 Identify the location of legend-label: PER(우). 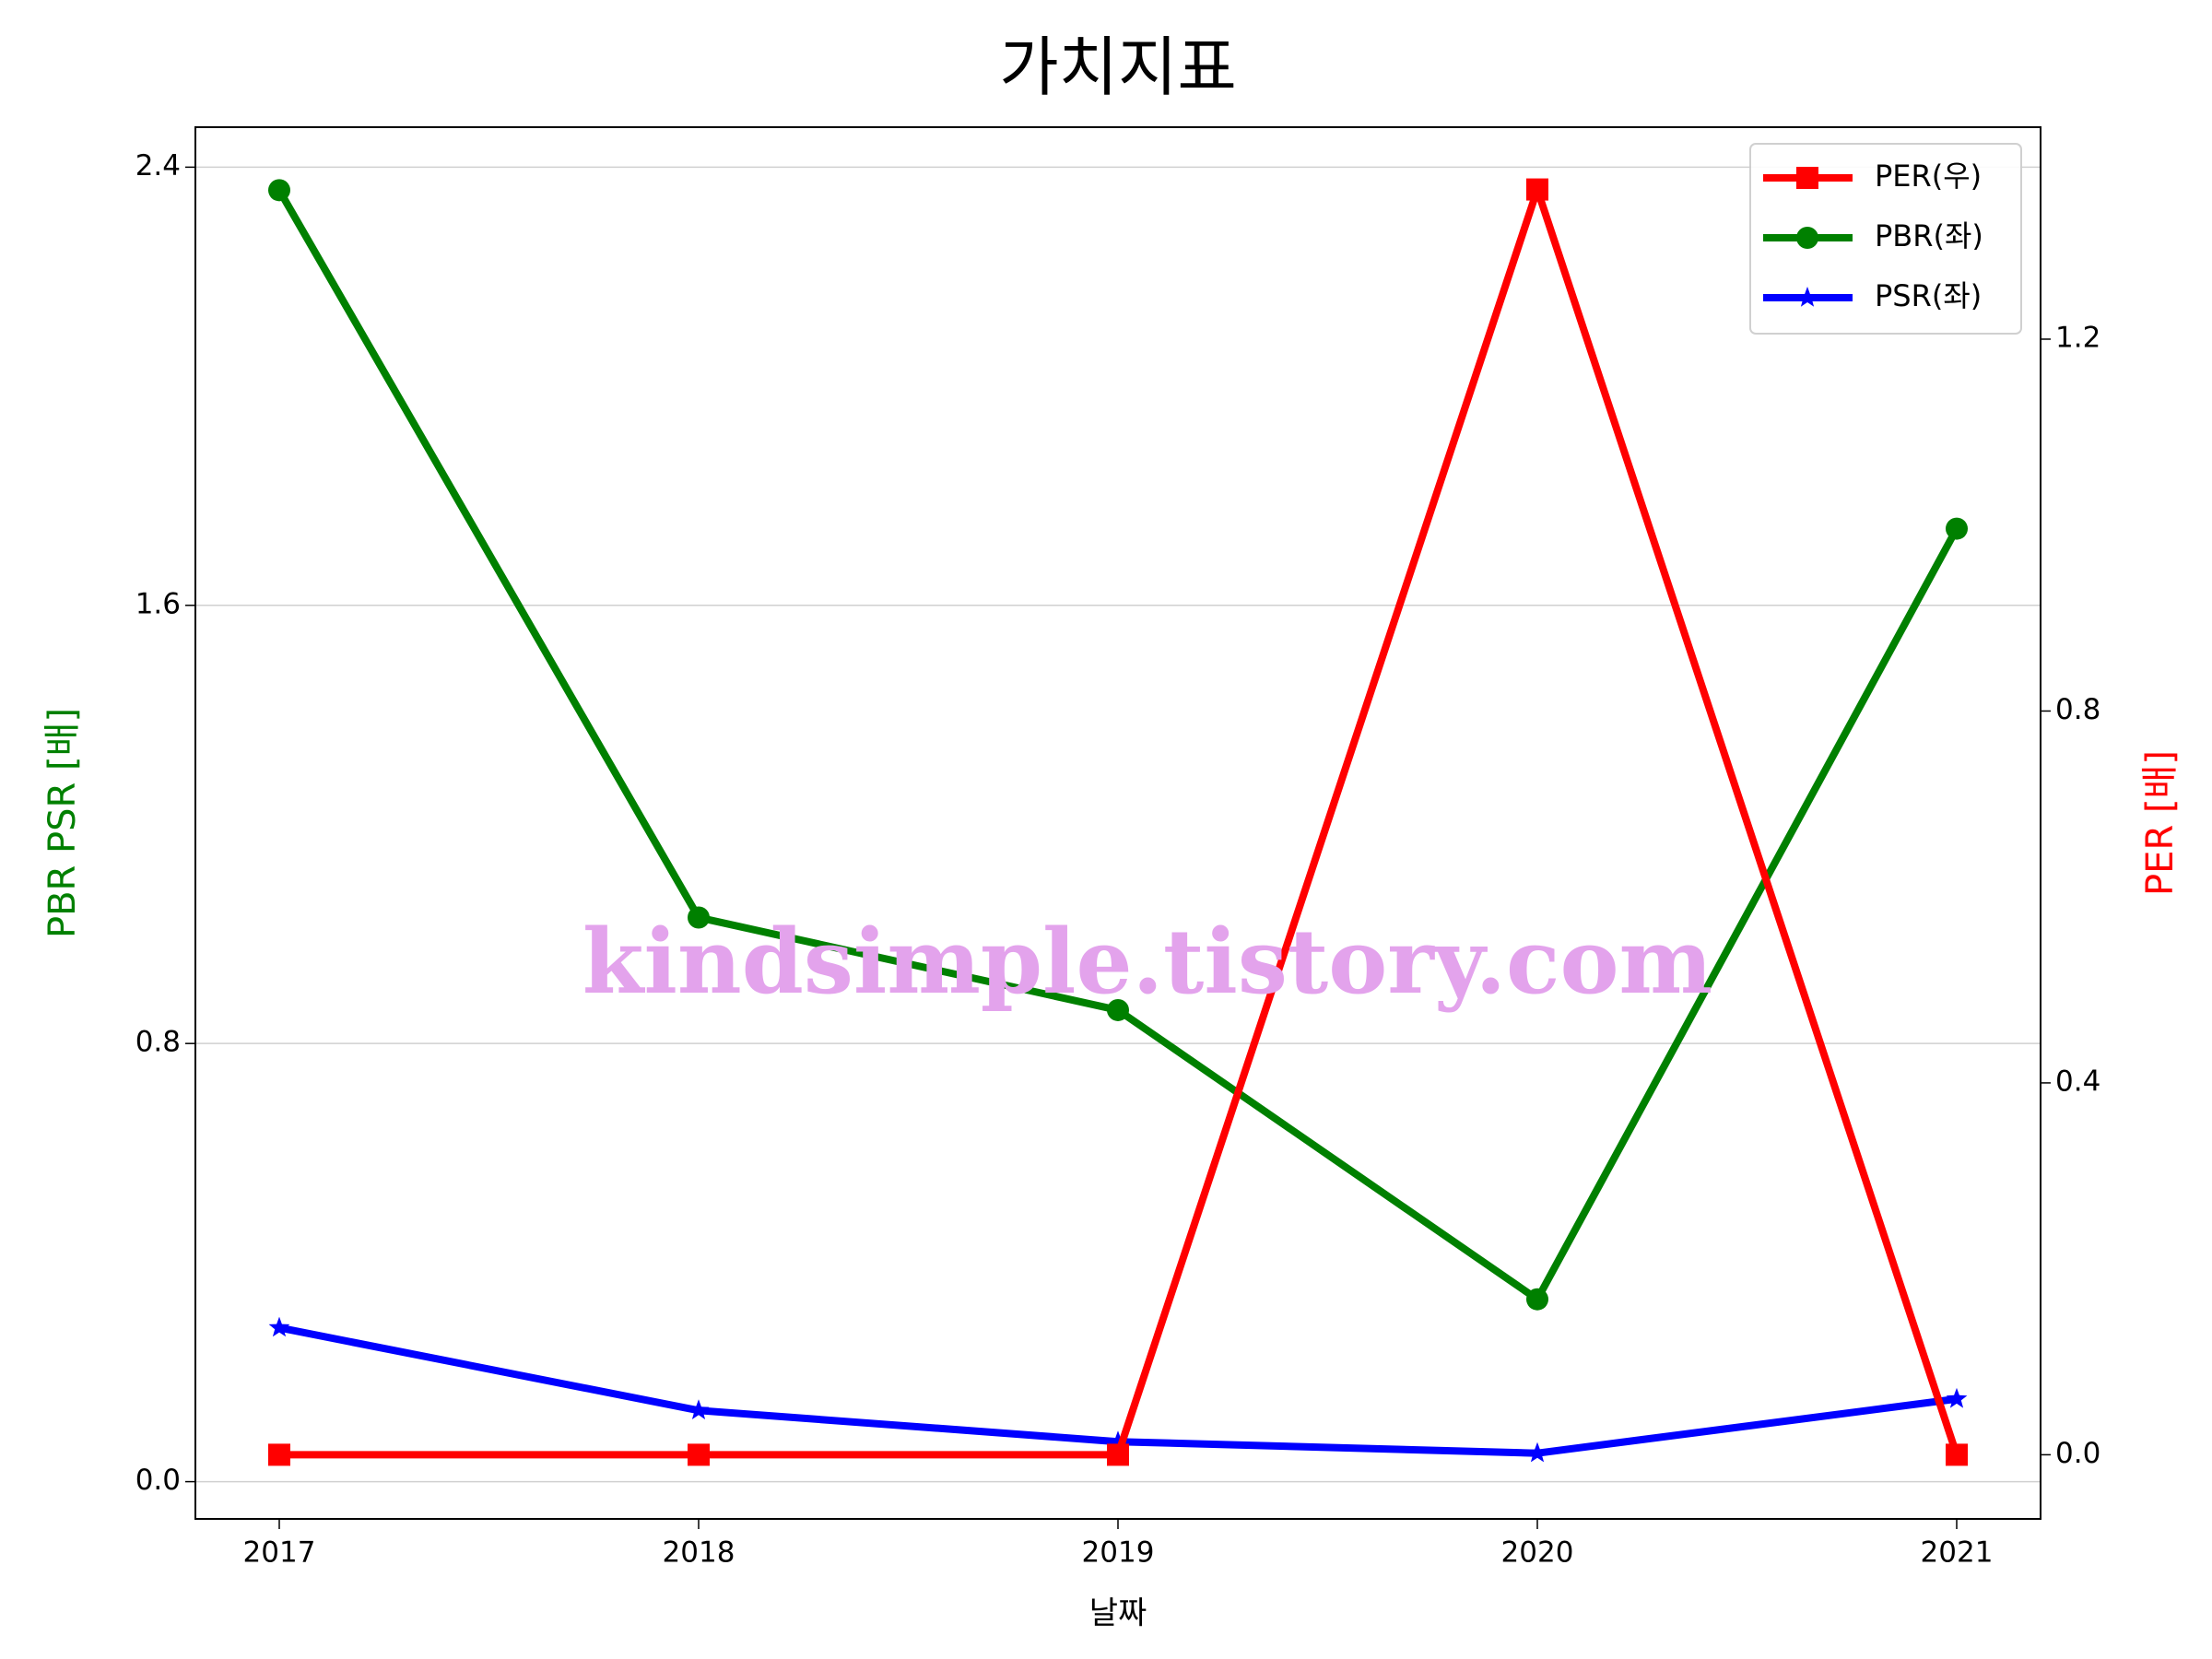
(1928, 176).